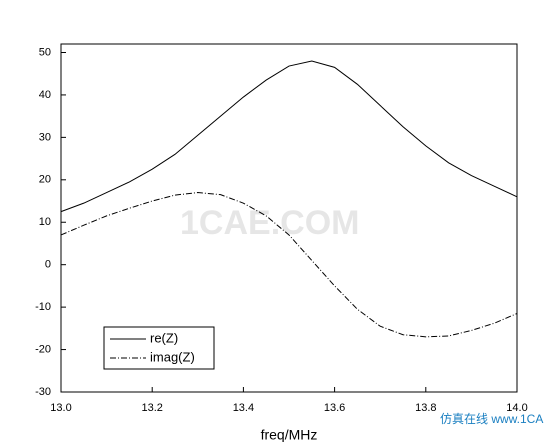  Describe the element at coordinates (43, 307) in the screenshot. I see `y-tick-label: -10` at that location.